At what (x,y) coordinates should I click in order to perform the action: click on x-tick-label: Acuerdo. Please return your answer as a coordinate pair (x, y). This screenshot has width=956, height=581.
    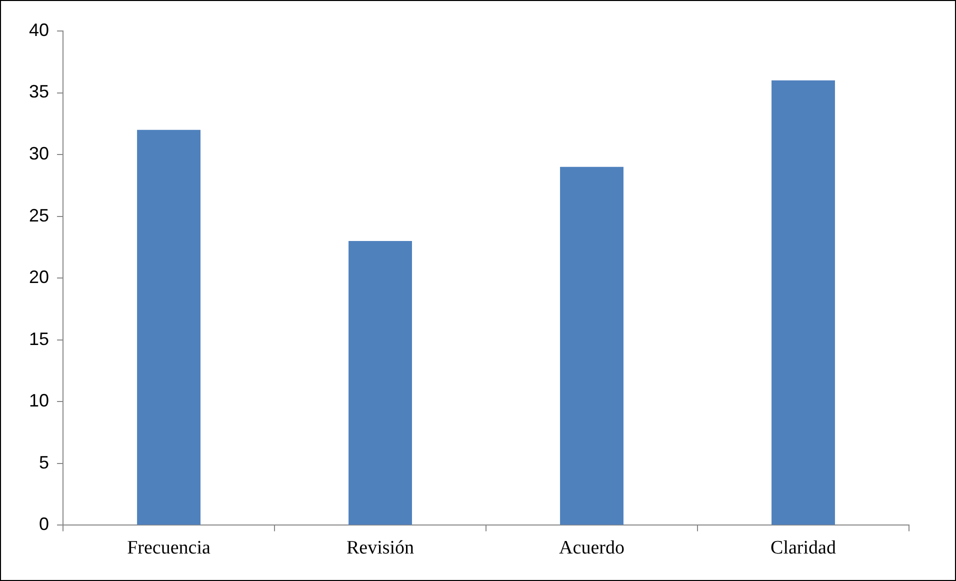
    Looking at the image, I should click on (591, 548).